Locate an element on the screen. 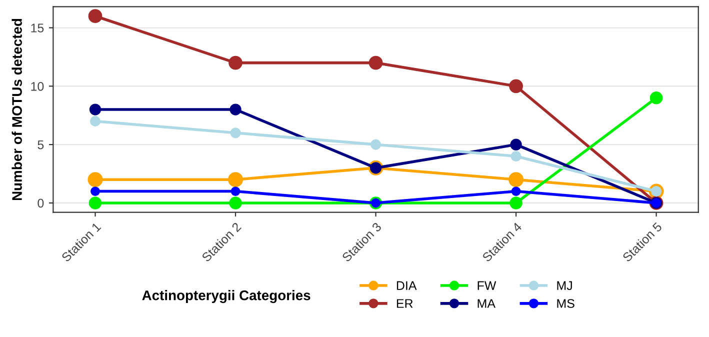 The height and width of the screenshot is (337, 709). legend-label: DIA is located at coordinates (406, 285).